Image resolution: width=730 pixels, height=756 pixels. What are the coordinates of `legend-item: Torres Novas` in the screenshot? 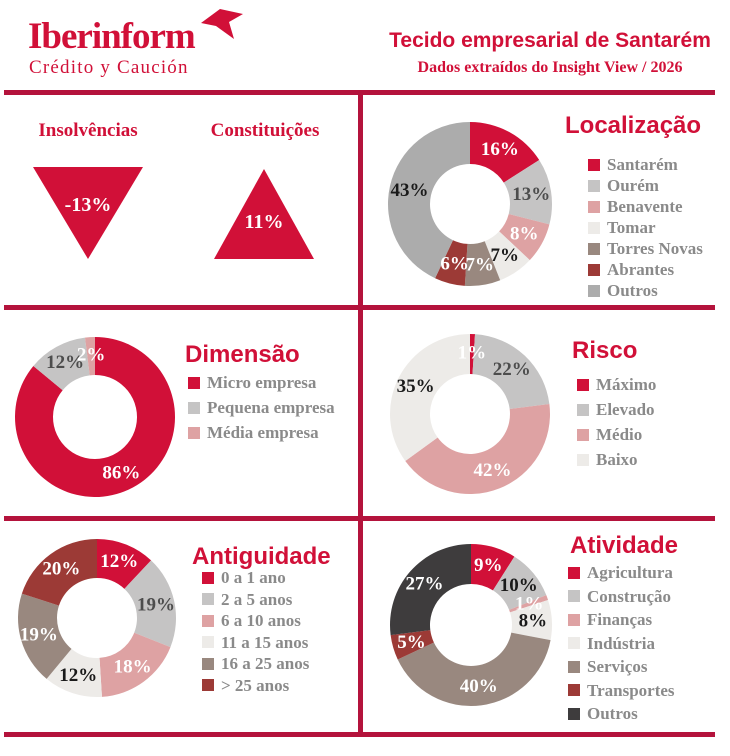 It's located at (645, 248).